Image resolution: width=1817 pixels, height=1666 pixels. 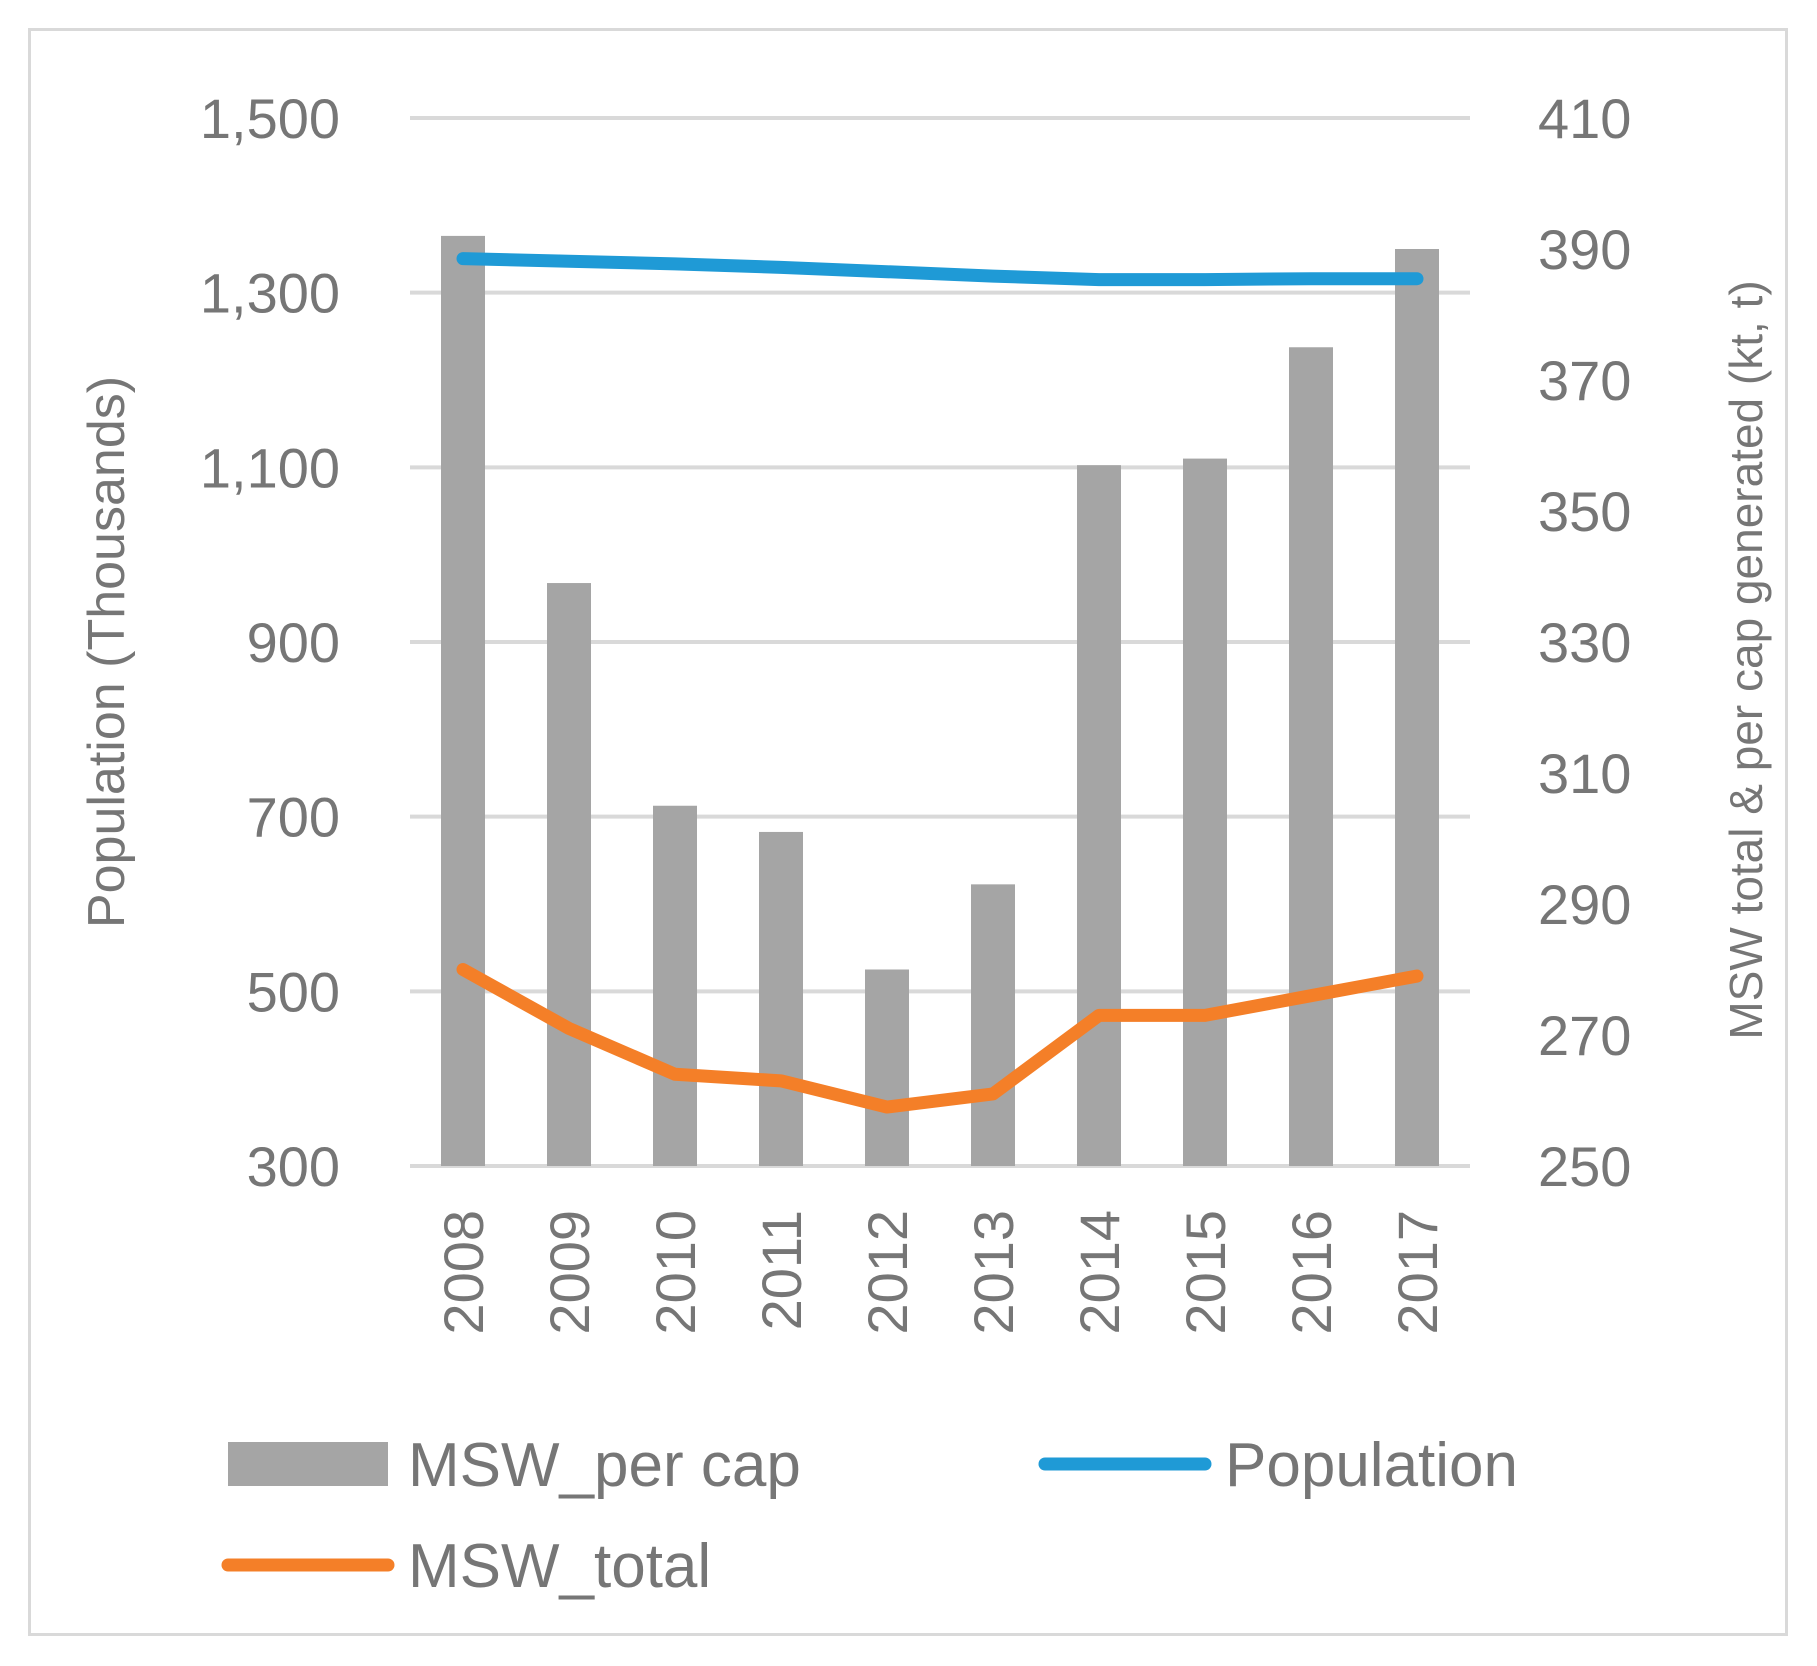 What do you see at coordinates (107, 652) in the screenshot?
I see `left-axis-title: Population (Thousands)` at bounding box center [107, 652].